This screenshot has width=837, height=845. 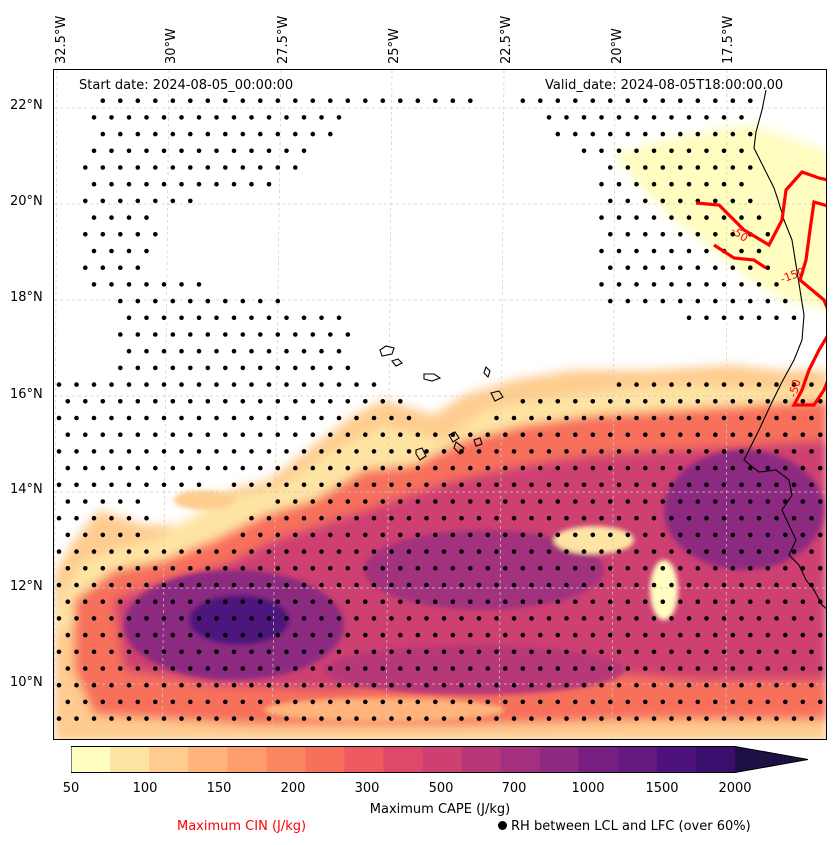 What do you see at coordinates (26, 489) in the screenshot?
I see `latitude-label-14n: 14°N` at bounding box center [26, 489].